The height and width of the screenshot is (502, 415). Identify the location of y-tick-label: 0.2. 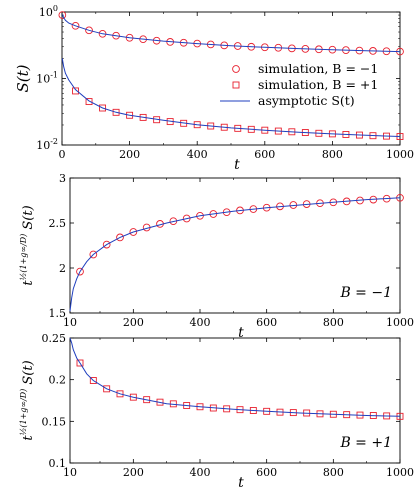
(58, 380).